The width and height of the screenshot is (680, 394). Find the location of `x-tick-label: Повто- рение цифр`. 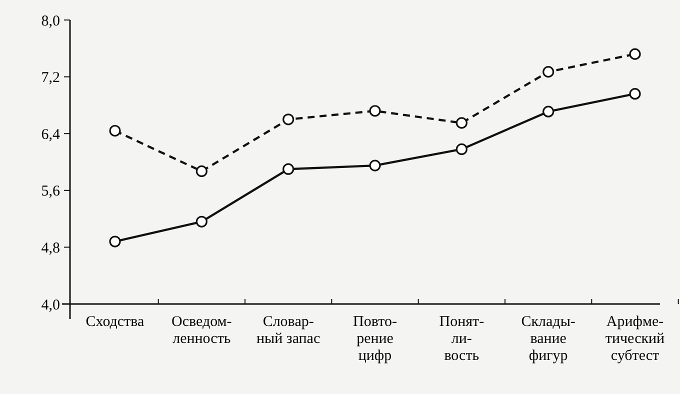

x-tick-label: Повто- рение цифр is located at coordinates (375, 339).